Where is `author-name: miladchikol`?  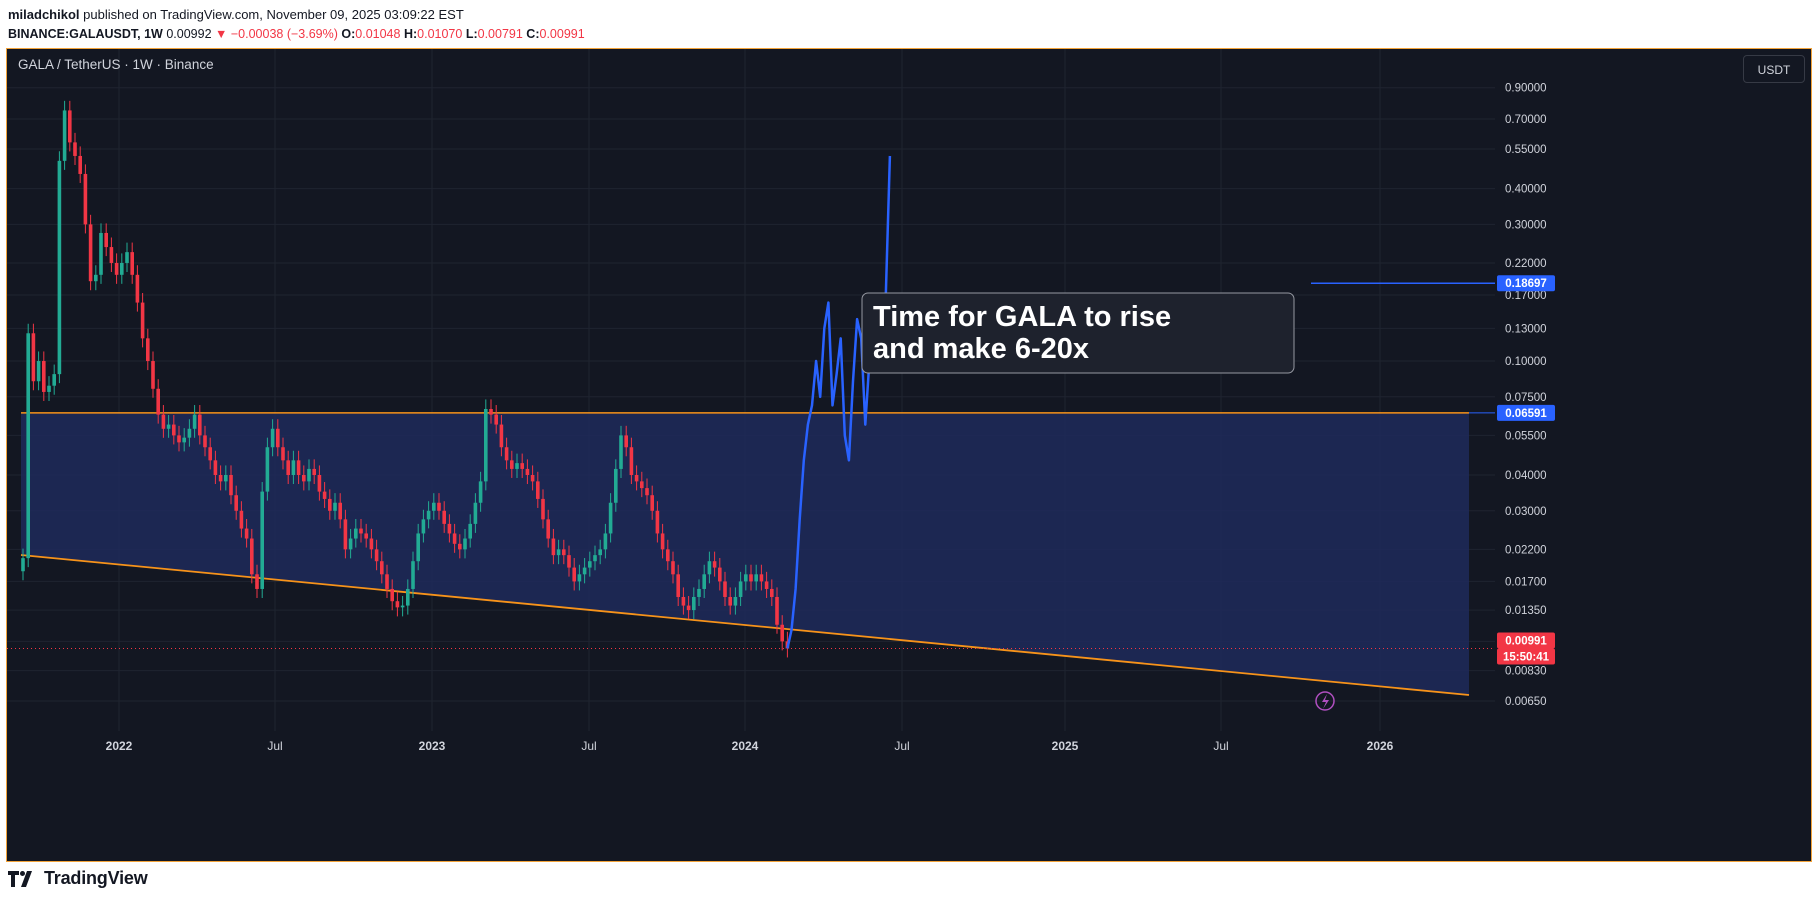 author-name: miladchikol is located at coordinates (44, 14).